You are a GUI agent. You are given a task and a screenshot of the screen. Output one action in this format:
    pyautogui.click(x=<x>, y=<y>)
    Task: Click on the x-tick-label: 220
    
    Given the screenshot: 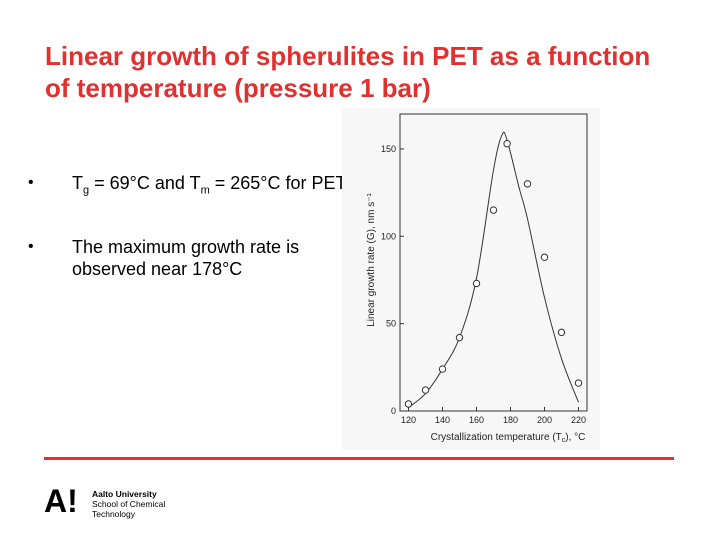 What is the action you would take?
    pyautogui.click(x=578, y=420)
    